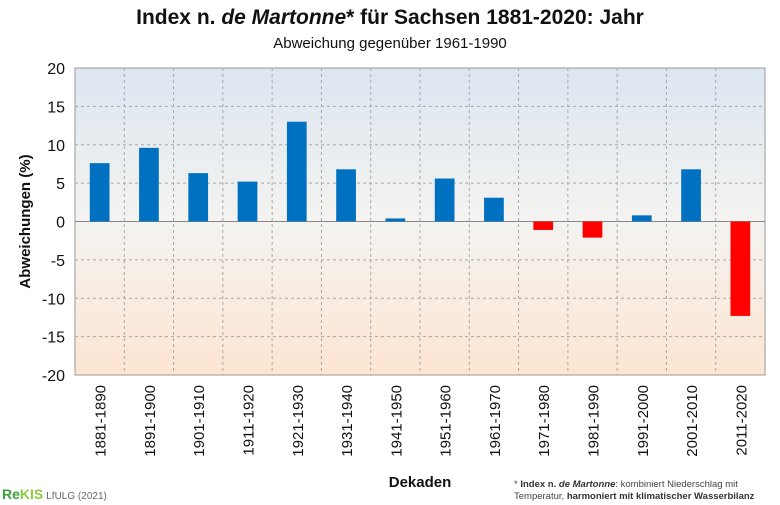  I want to click on y-tick-label: -5, so click(58, 261).